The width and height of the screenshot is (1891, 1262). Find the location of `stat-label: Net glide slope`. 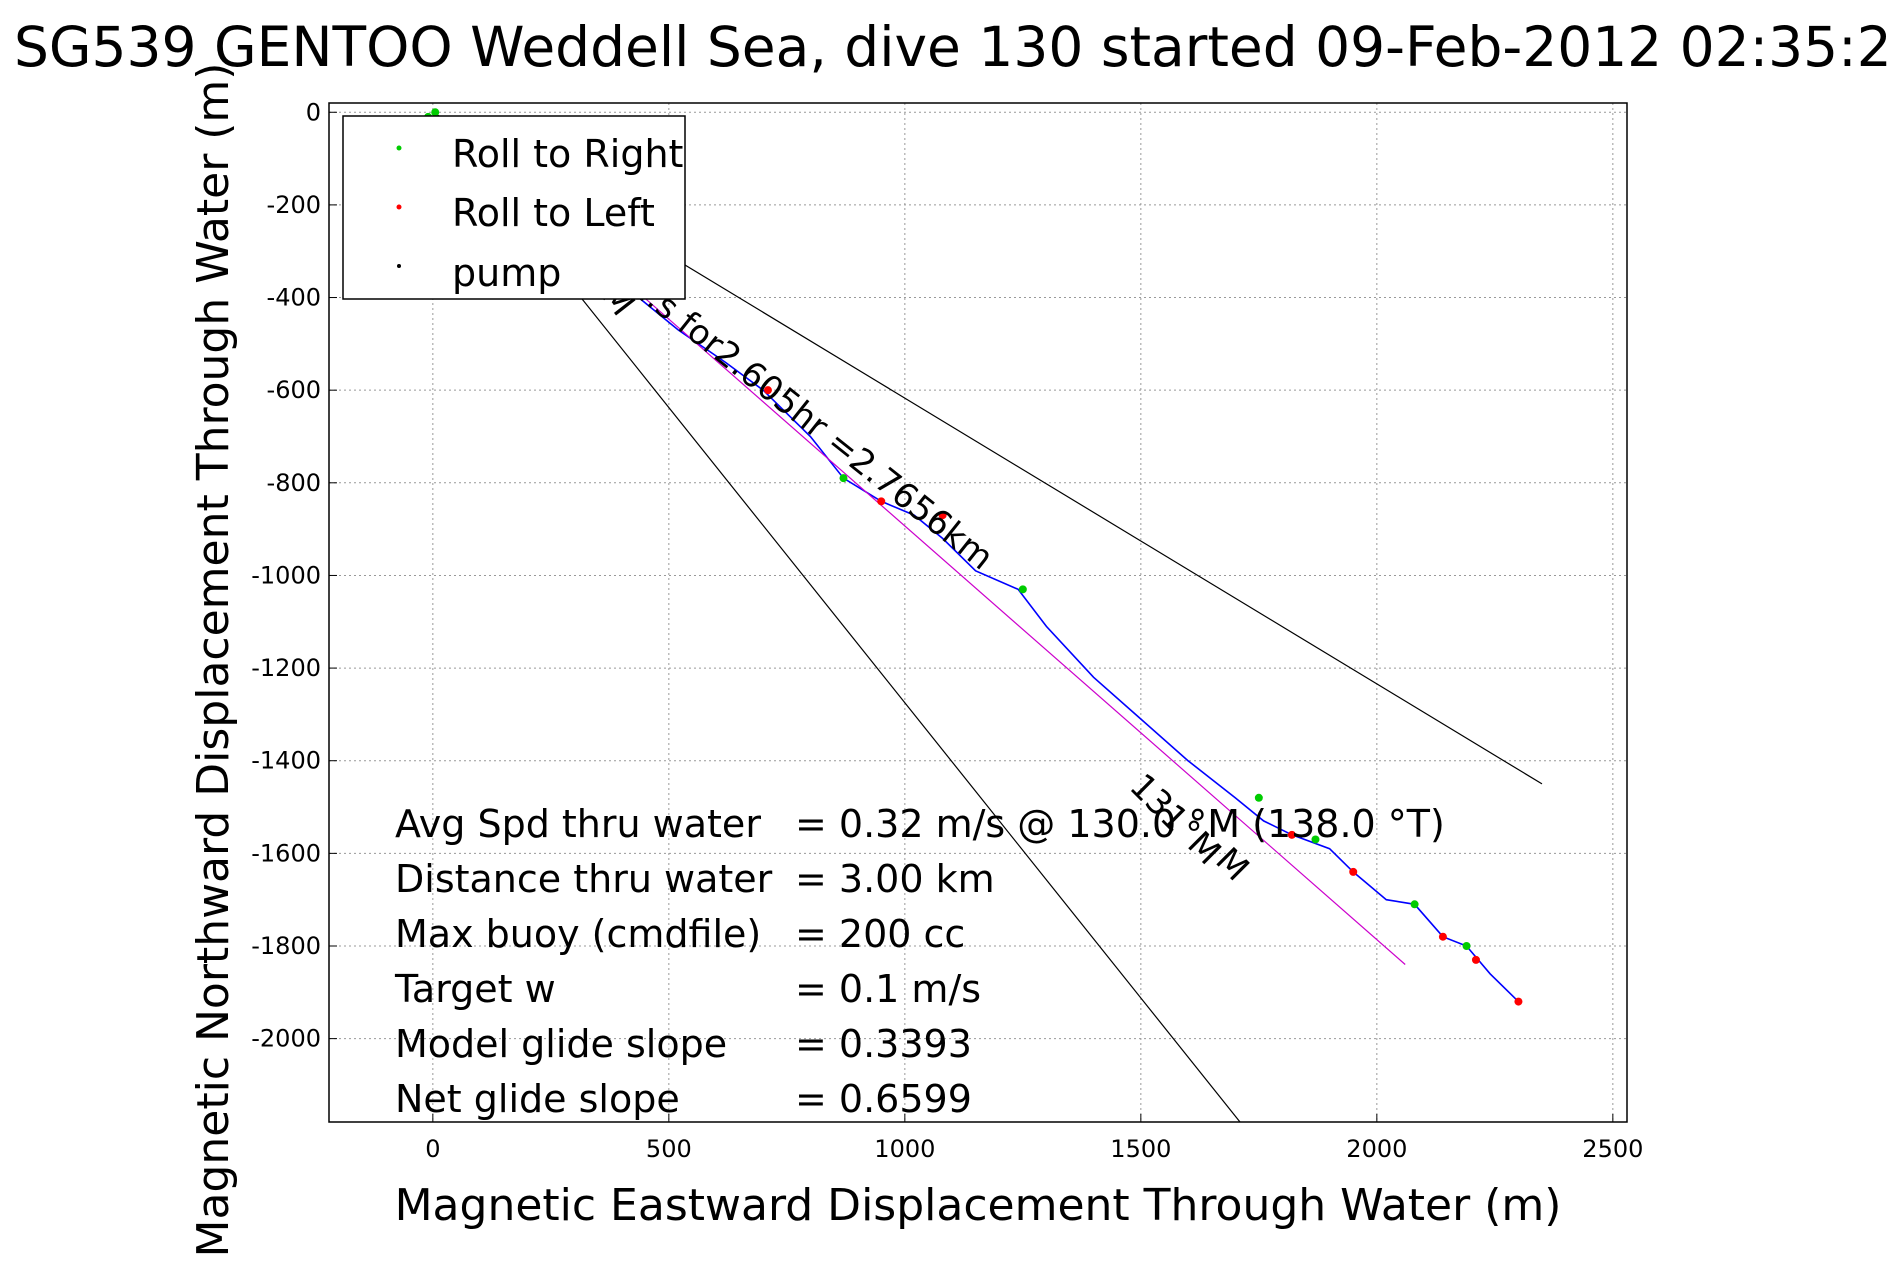

stat-label: Net glide slope is located at coordinates (537, 1099).